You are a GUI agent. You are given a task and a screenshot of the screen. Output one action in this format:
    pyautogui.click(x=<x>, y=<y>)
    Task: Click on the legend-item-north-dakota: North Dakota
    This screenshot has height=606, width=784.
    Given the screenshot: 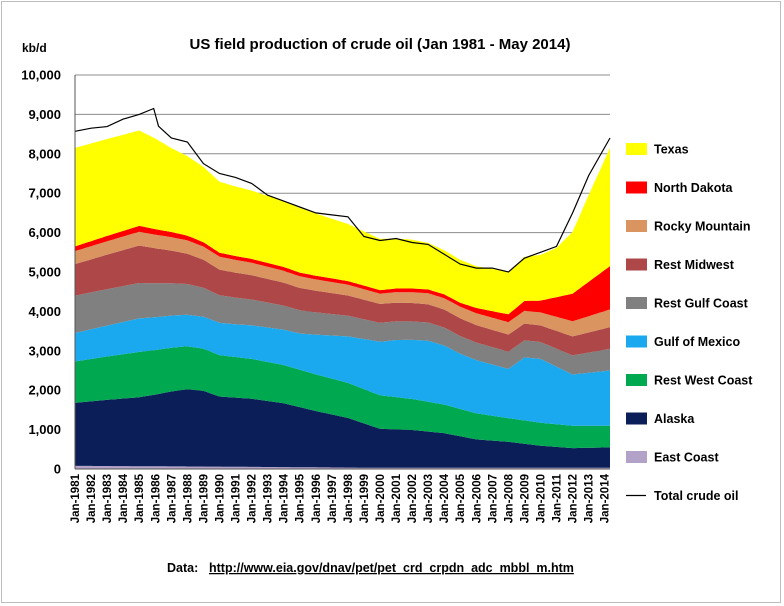 What is the action you would take?
    pyautogui.click(x=680, y=188)
    